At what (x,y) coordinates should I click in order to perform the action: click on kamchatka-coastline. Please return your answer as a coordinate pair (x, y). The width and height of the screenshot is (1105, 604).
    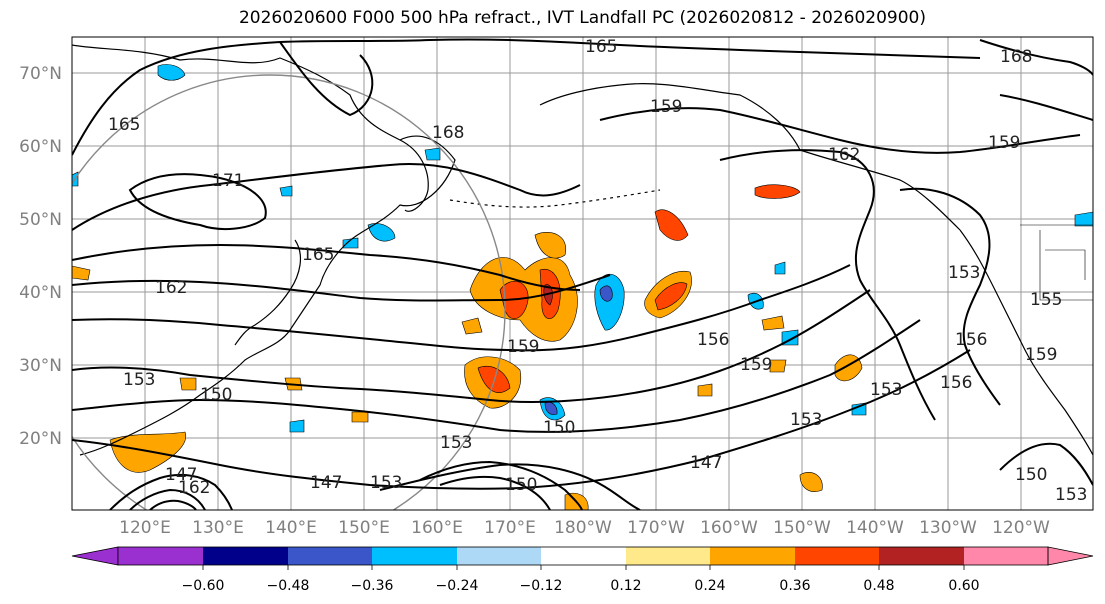
    Looking at the image, I should click on (414, 175).